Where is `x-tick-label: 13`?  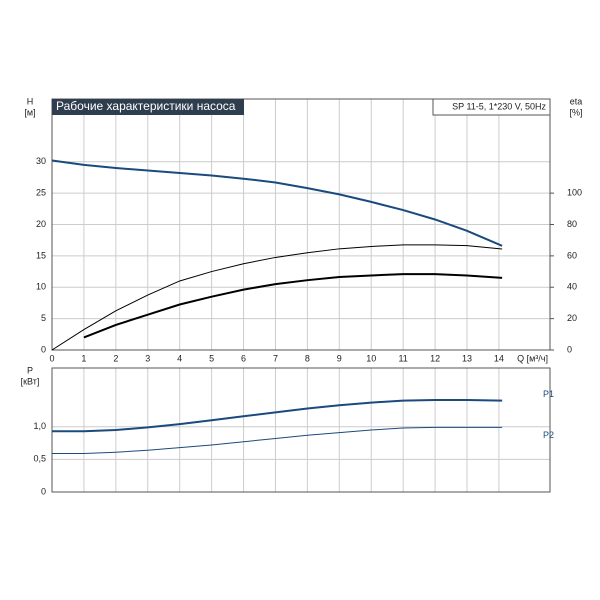
x-tick-label: 13 is located at coordinates (467, 358).